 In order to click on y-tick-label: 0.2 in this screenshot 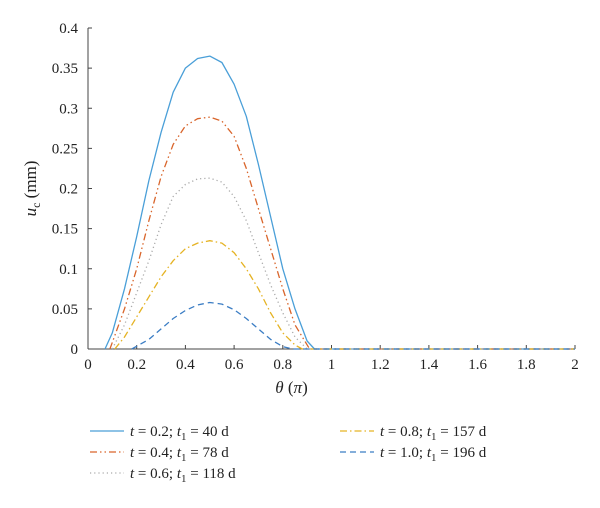, I will do `click(68, 190)`.